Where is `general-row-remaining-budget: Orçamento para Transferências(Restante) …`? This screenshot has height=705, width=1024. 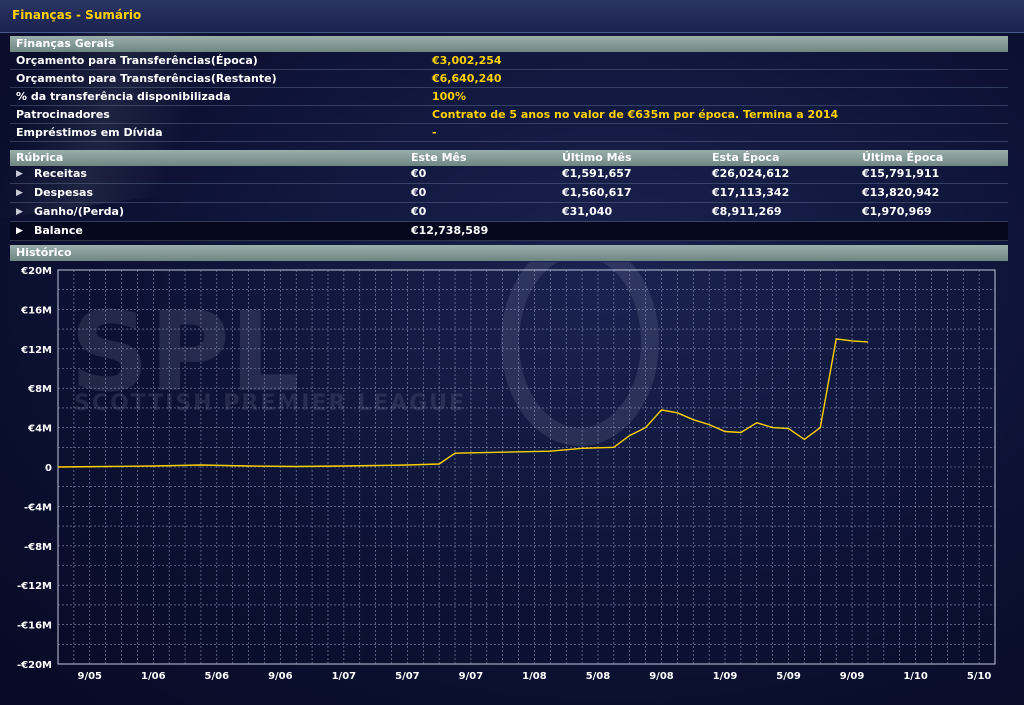 general-row-remaining-budget: Orçamento para Transferências(Restante) … is located at coordinates (509, 79).